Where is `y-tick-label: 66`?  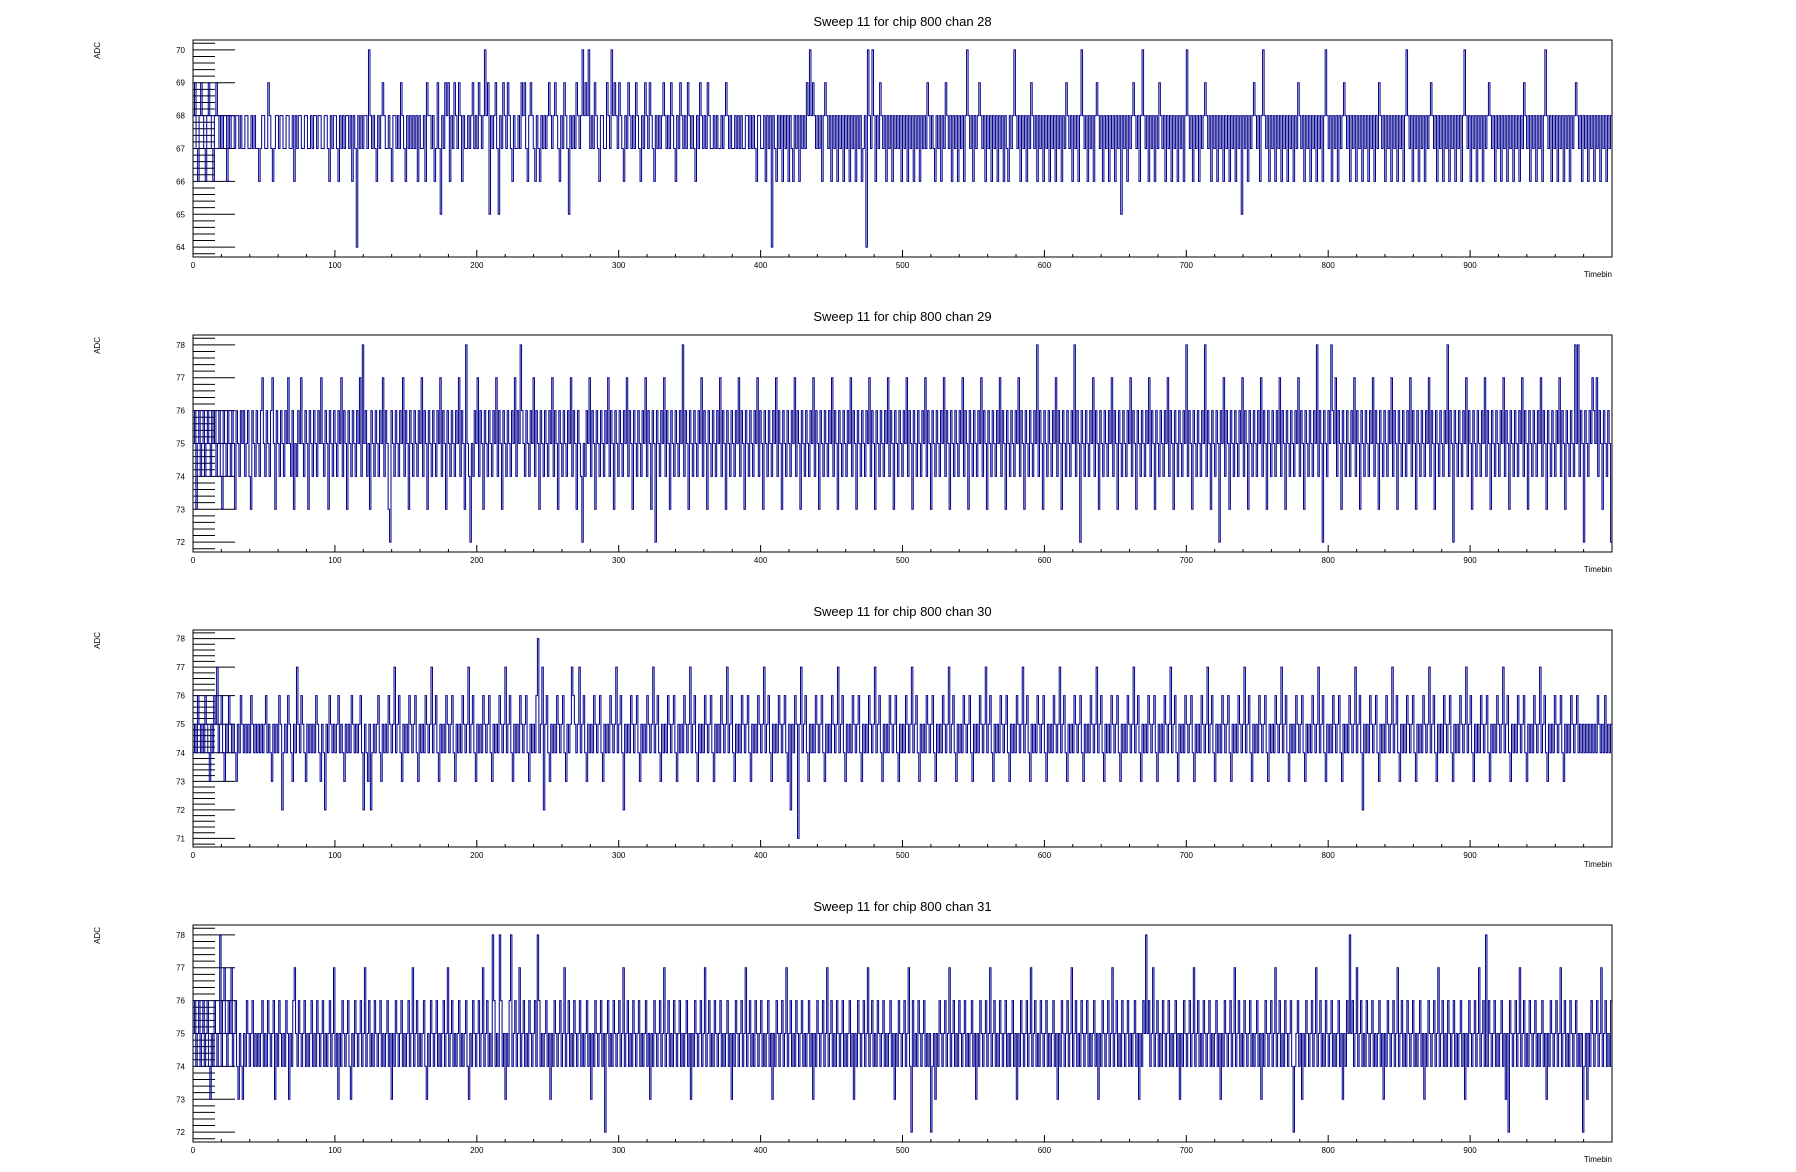
y-tick-label: 66 is located at coordinates (180, 181).